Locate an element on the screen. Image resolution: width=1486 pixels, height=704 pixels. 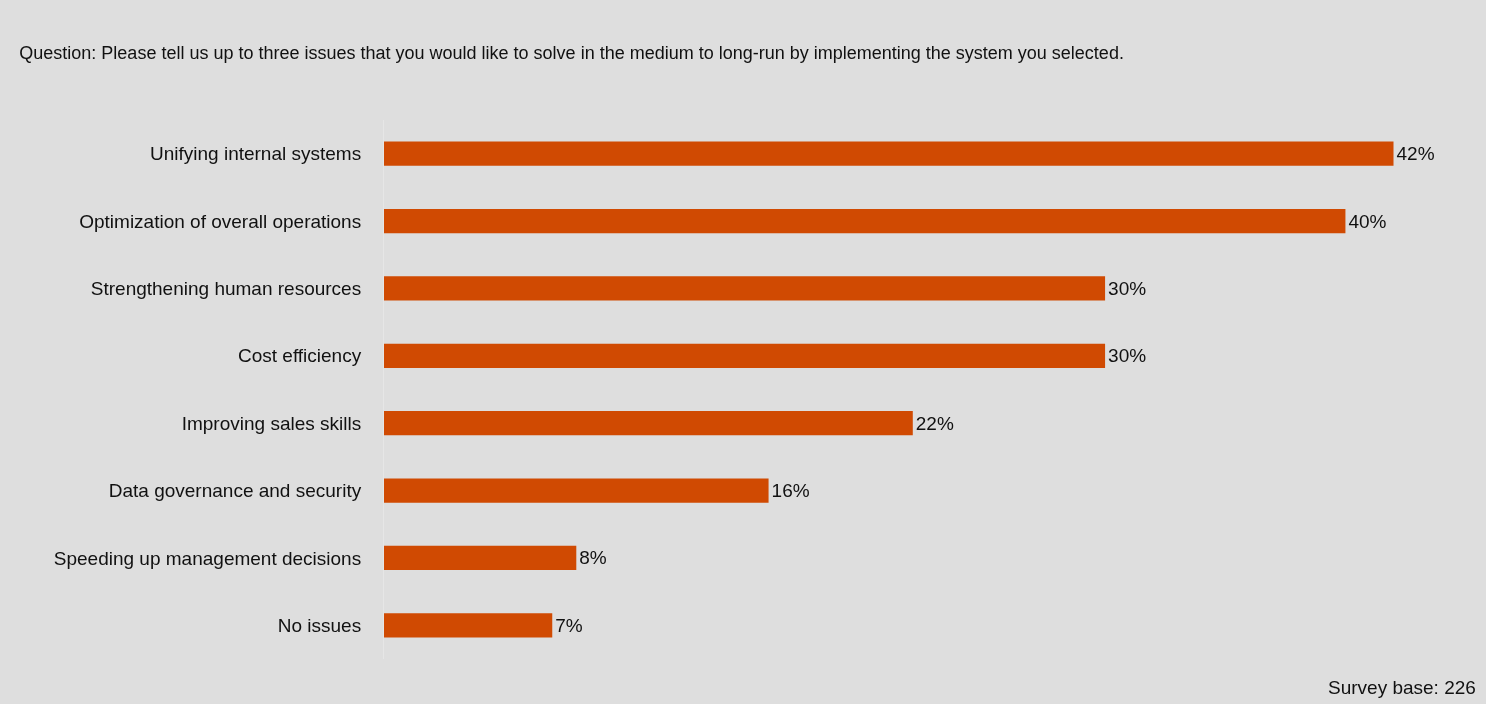
text: Survey base: 226 is located at coordinates (1402, 687).